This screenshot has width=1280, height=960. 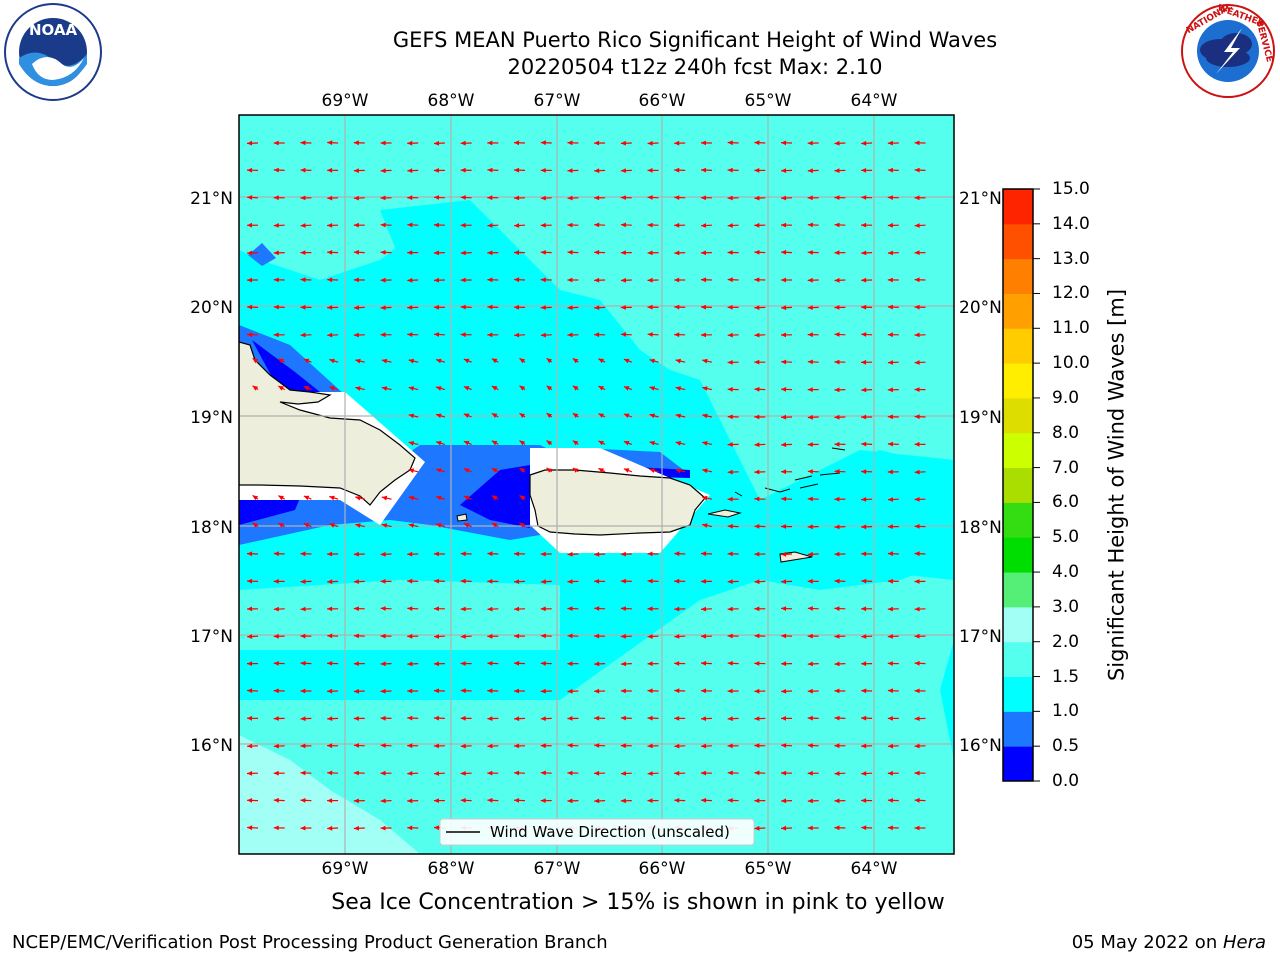 What do you see at coordinates (597, 832) in the screenshot?
I see `map-legend: Wind Wave Direction (unscaled)` at bounding box center [597, 832].